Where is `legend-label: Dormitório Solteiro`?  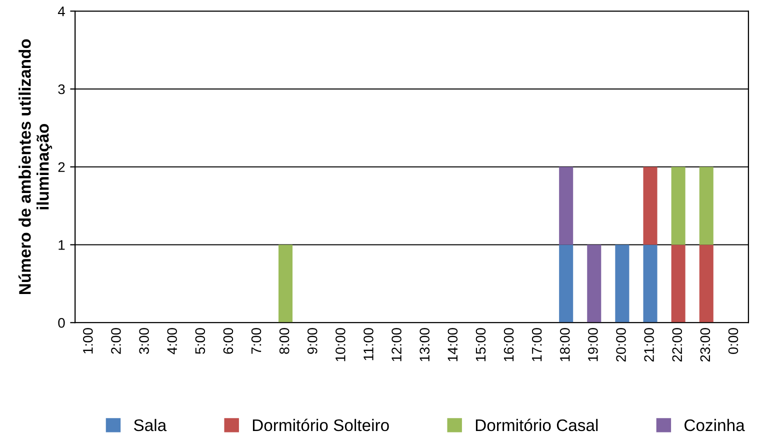
legend-label: Dormitório Solteiro is located at coordinates (320, 425).